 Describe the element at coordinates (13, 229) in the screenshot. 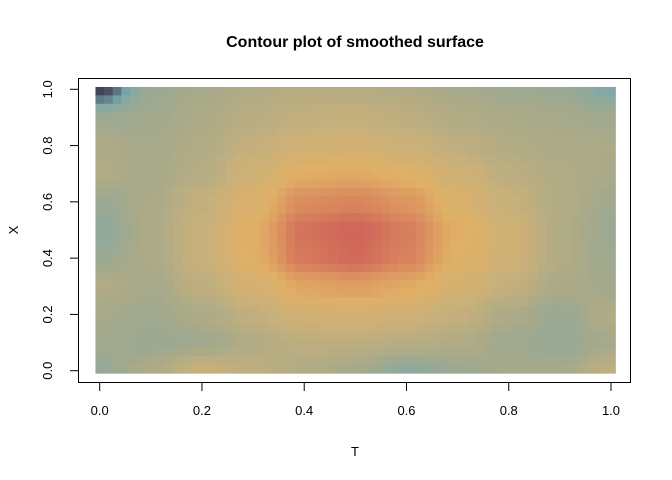

I see `y-axis-label: X` at that location.